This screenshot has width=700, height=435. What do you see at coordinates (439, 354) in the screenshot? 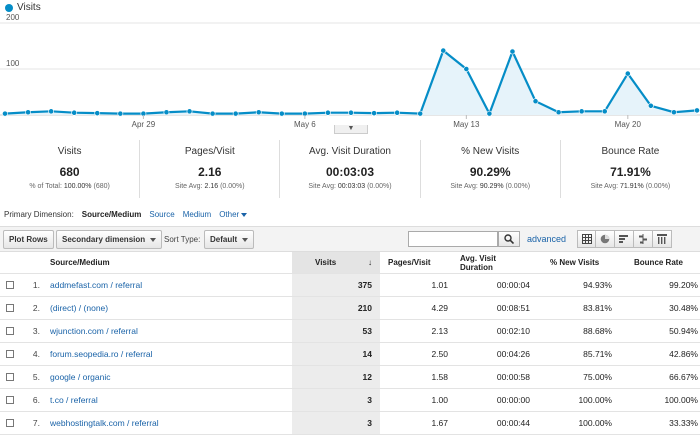
I see `pages-per-visit-cell: 2.50` at bounding box center [439, 354].